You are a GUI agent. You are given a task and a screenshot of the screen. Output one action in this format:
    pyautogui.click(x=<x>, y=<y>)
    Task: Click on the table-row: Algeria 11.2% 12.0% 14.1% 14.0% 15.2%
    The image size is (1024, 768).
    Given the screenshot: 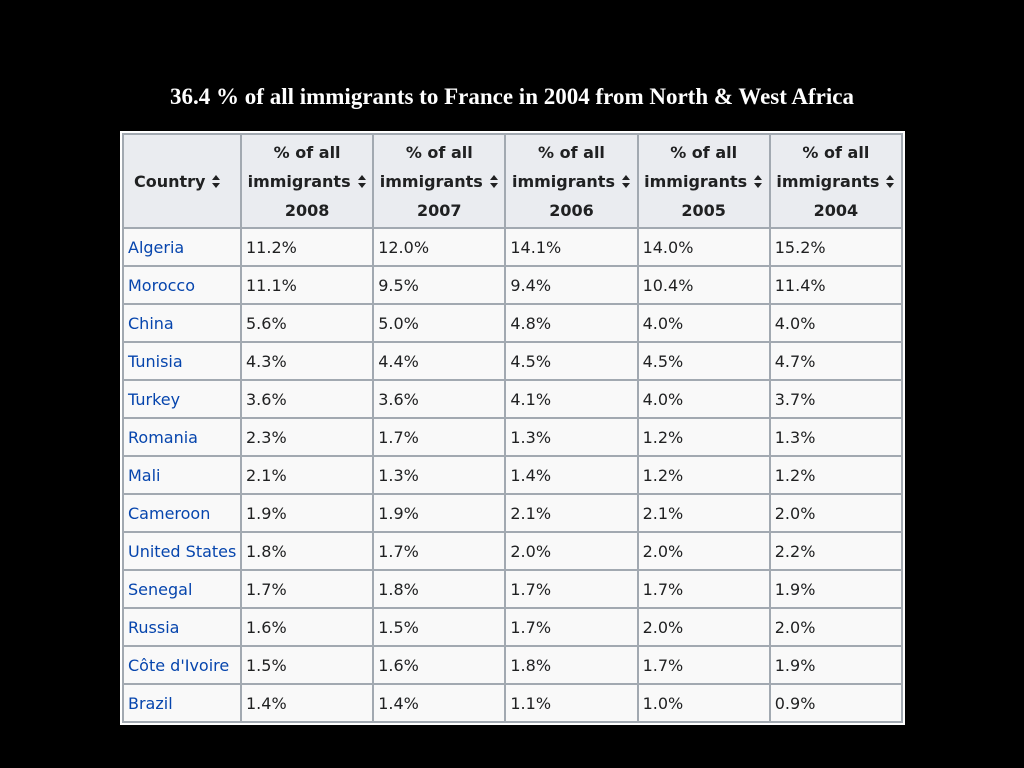 What is the action you would take?
    pyautogui.click(x=513, y=247)
    